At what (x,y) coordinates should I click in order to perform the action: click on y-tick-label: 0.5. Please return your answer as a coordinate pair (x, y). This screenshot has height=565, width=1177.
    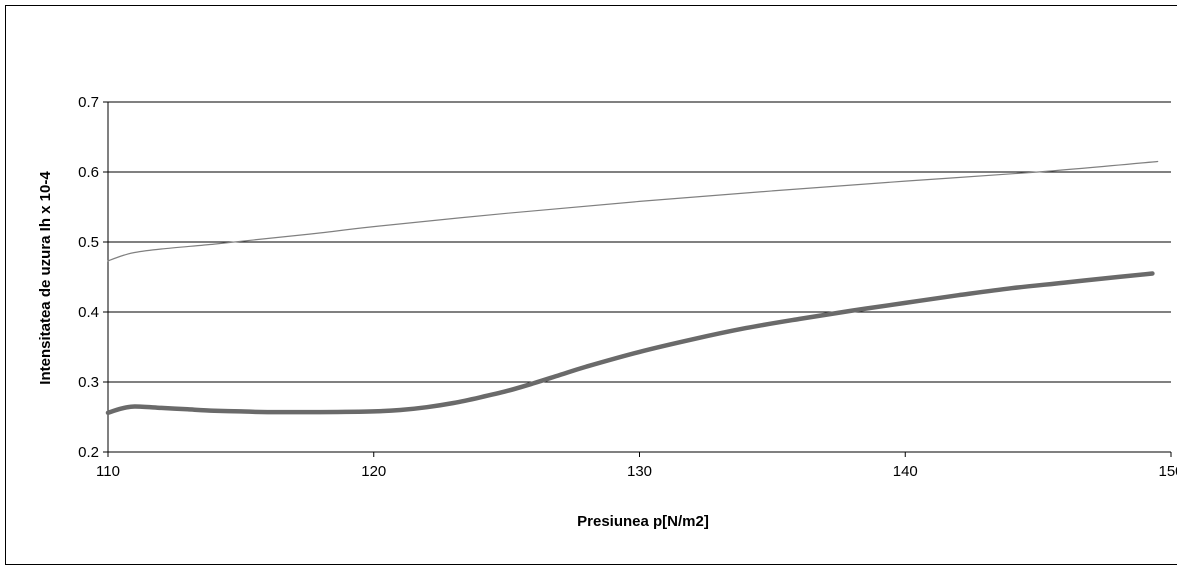
    Looking at the image, I should click on (88, 242).